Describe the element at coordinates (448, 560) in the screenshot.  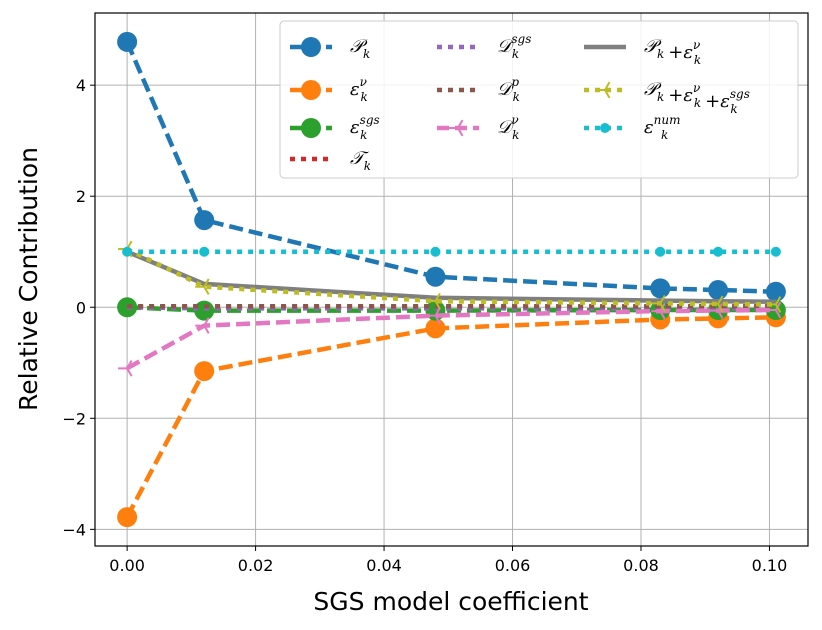
I see `x-axis-ticks: 0.00 0.02 0.04 0.06 0.08 0.10` at that location.